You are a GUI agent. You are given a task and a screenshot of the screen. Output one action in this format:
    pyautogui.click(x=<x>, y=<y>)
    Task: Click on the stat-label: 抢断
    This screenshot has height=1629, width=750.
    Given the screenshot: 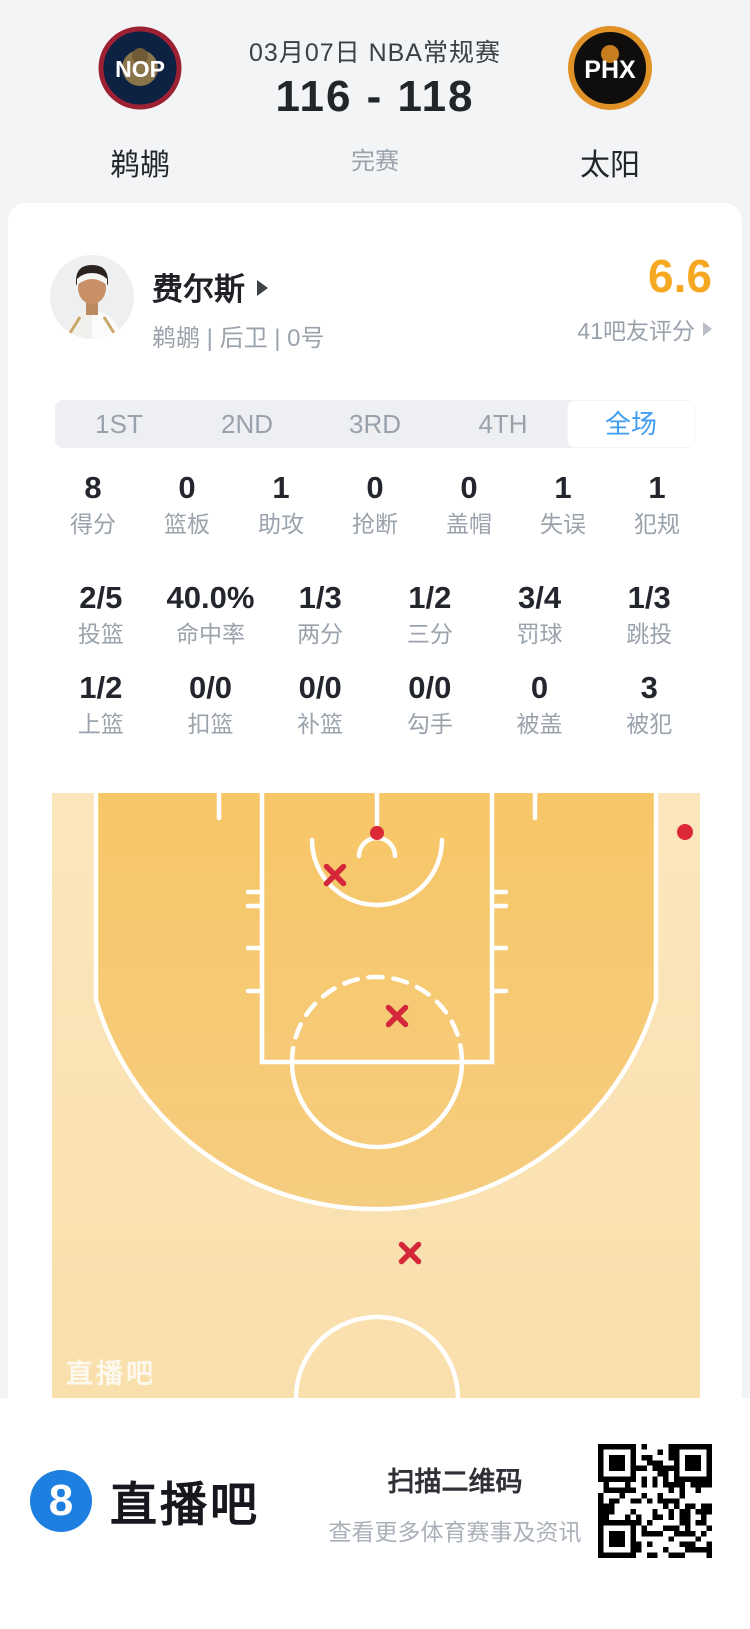 What is the action you would take?
    pyautogui.click(x=375, y=524)
    